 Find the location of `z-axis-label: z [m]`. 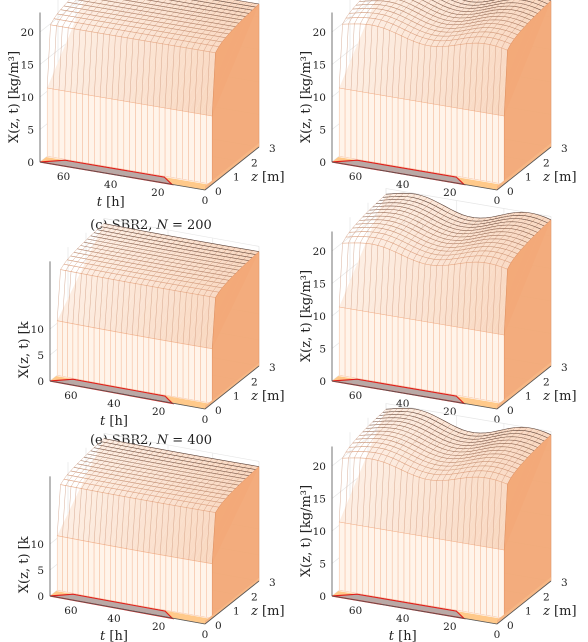

z-axis-label: z [m] is located at coordinates (559, 611).